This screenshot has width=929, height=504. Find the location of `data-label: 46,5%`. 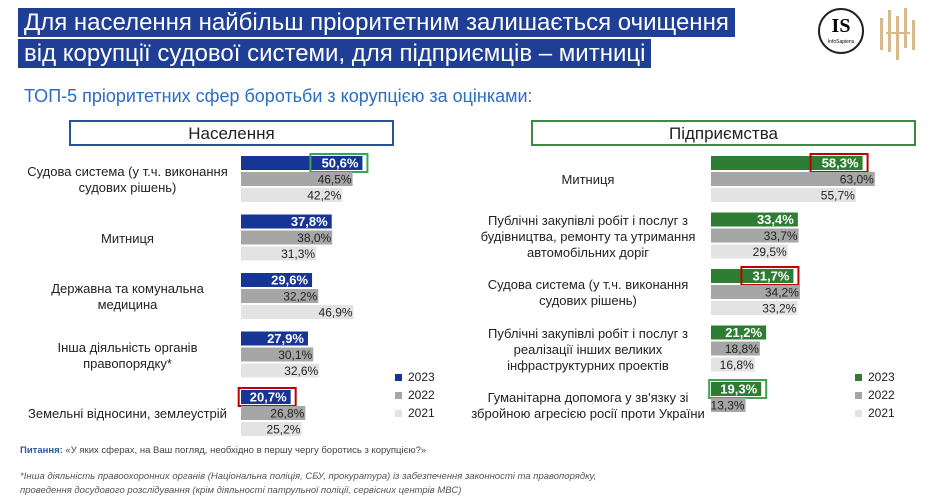

data-label: 46,5% is located at coordinates (335, 180).